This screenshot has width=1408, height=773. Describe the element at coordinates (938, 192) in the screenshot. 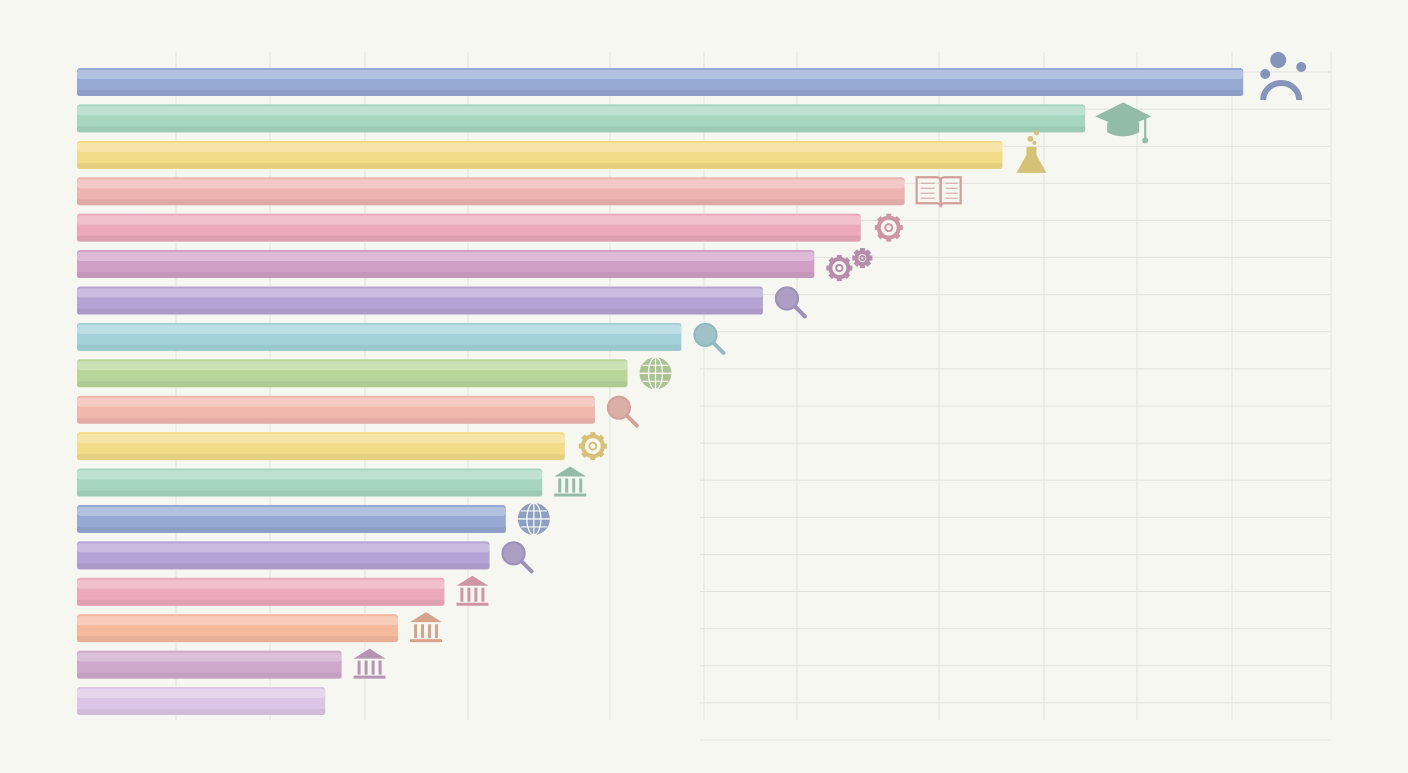

I see `book-icon` at that location.